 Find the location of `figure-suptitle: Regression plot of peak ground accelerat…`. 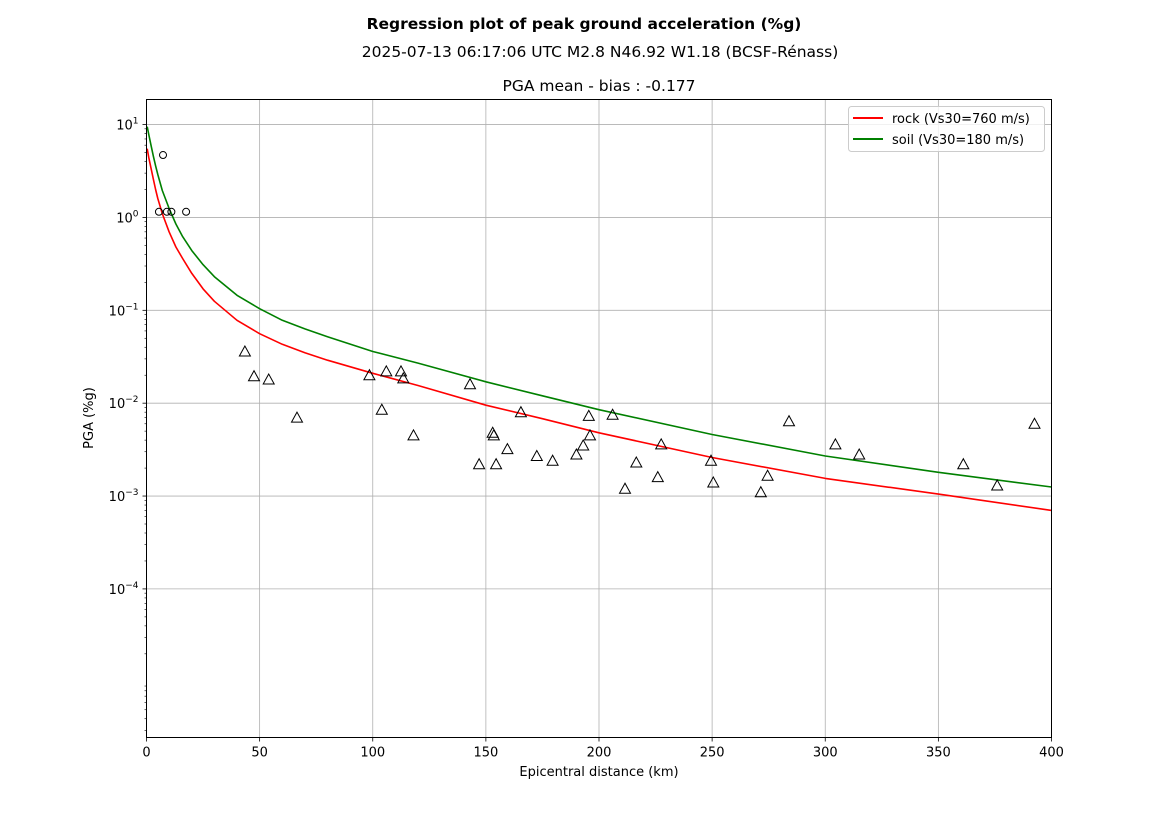

figure-suptitle: Regression plot of peak ground accelerat… is located at coordinates (584, 24).